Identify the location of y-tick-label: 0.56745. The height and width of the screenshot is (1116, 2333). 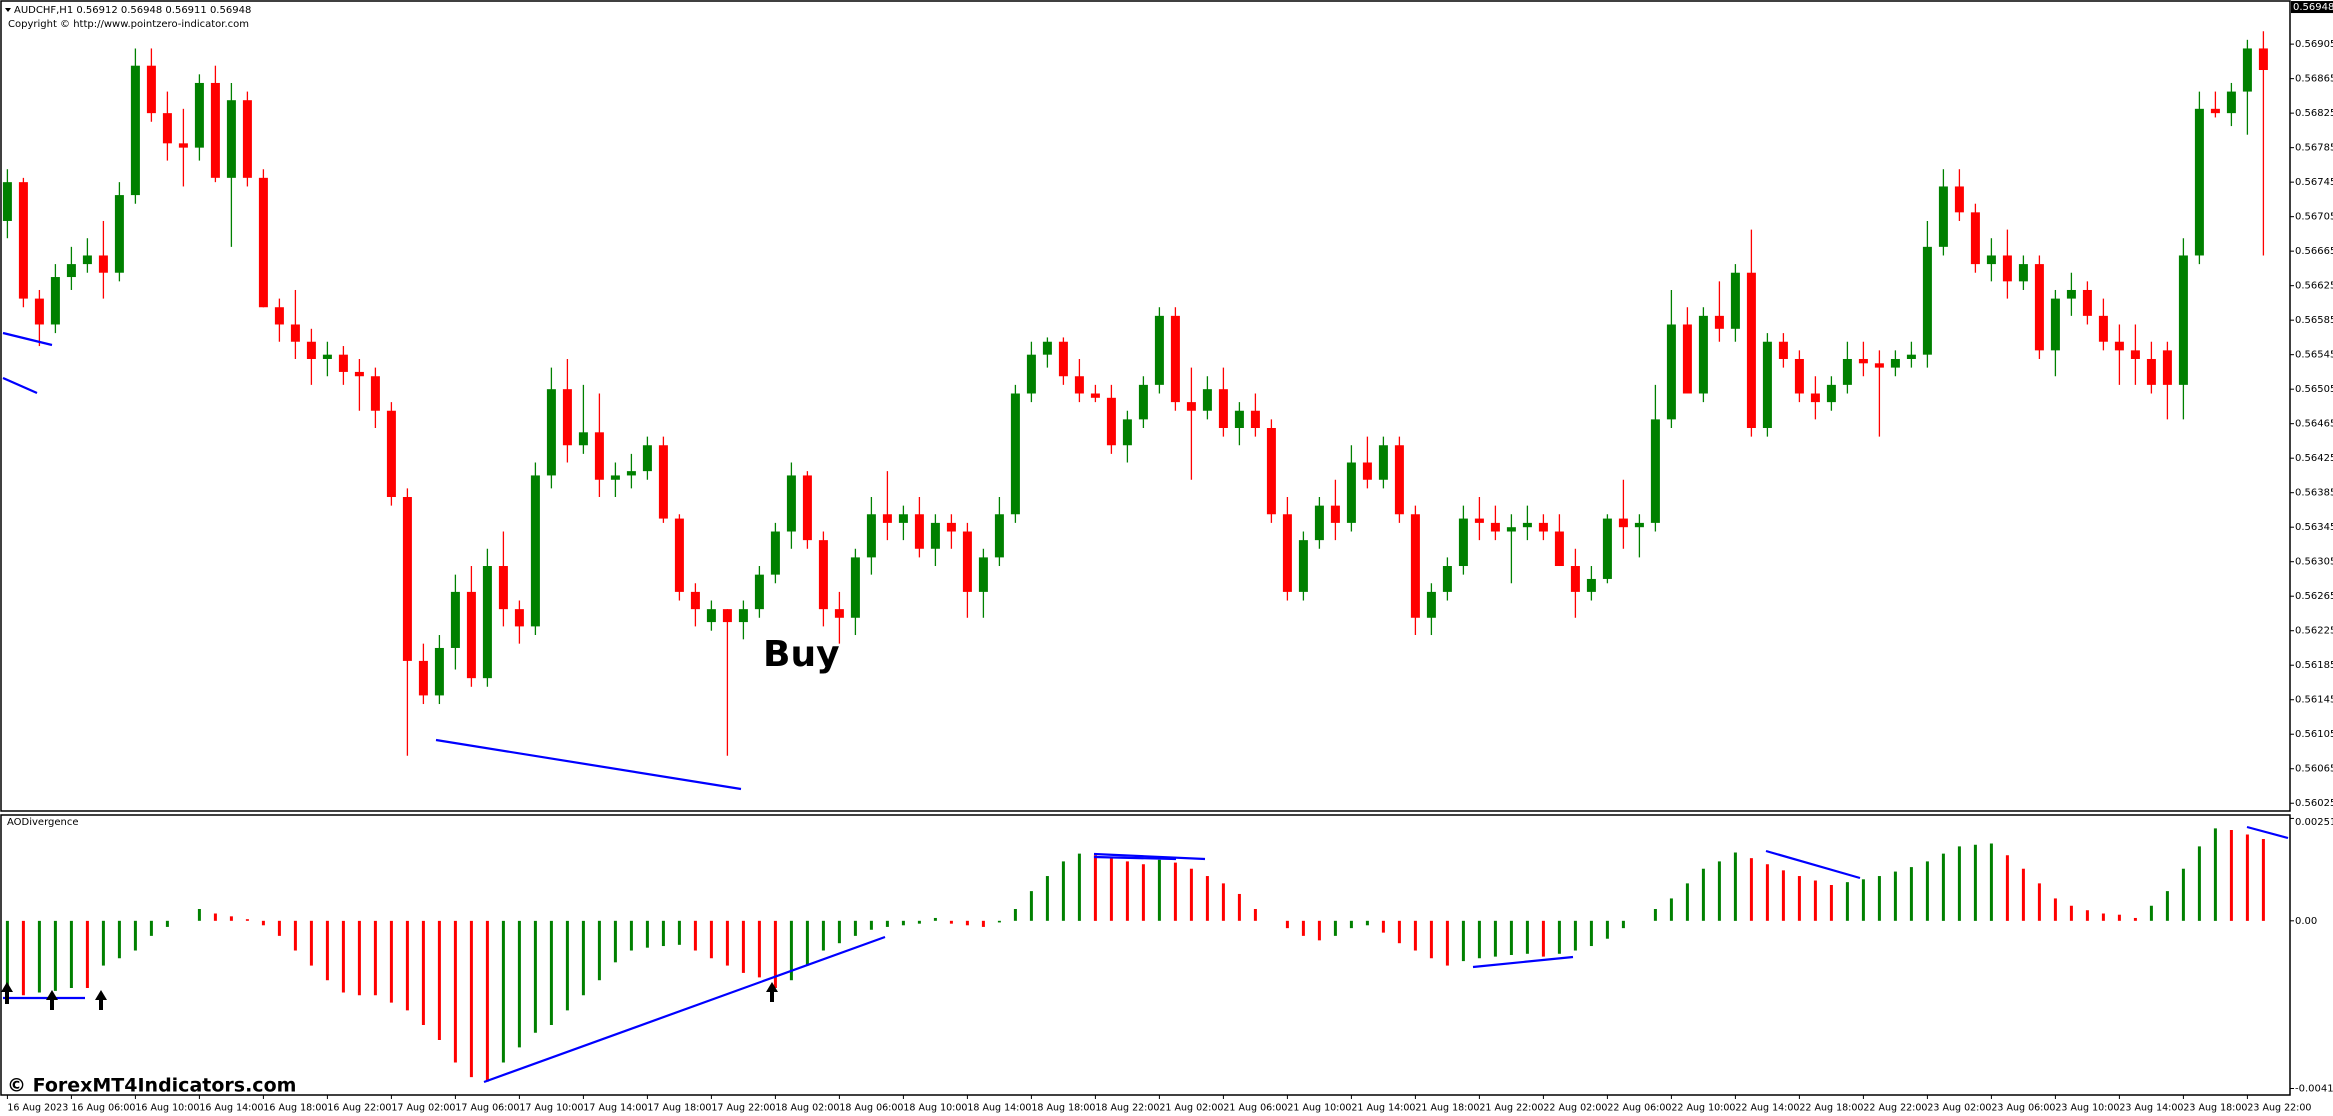
(2314, 182).